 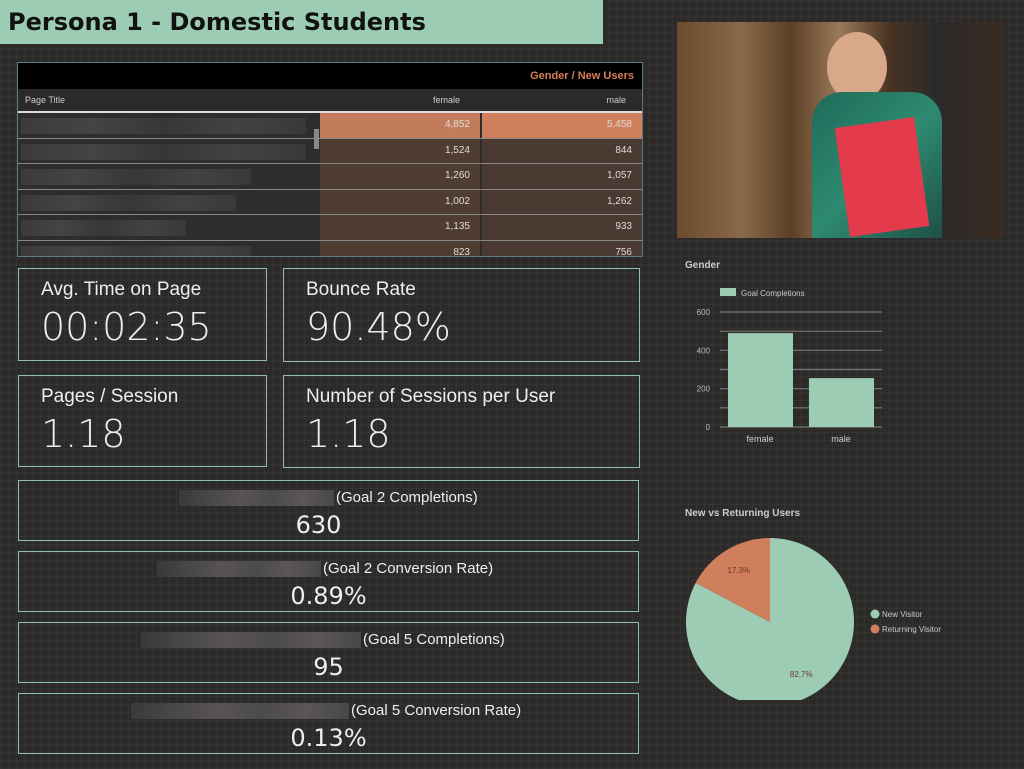 I want to click on cell-male: 1,262, so click(x=562, y=201).